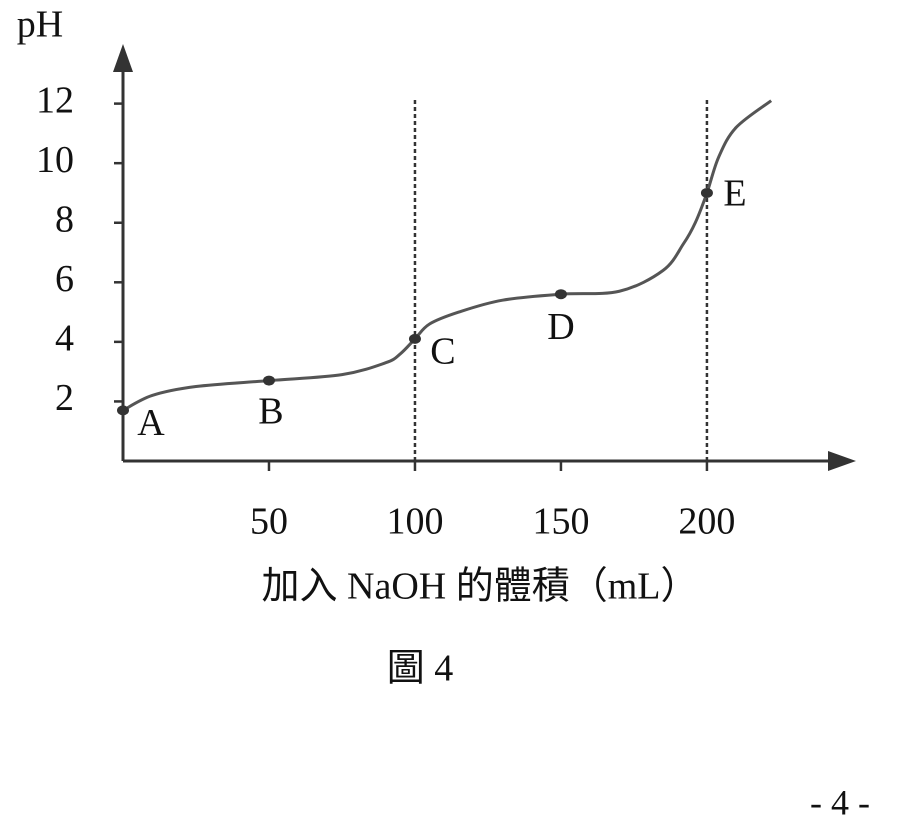 The height and width of the screenshot is (820, 898). I want to click on x-axis-label: 加入 NaOH 的體積（mL）, so click(480, 587).